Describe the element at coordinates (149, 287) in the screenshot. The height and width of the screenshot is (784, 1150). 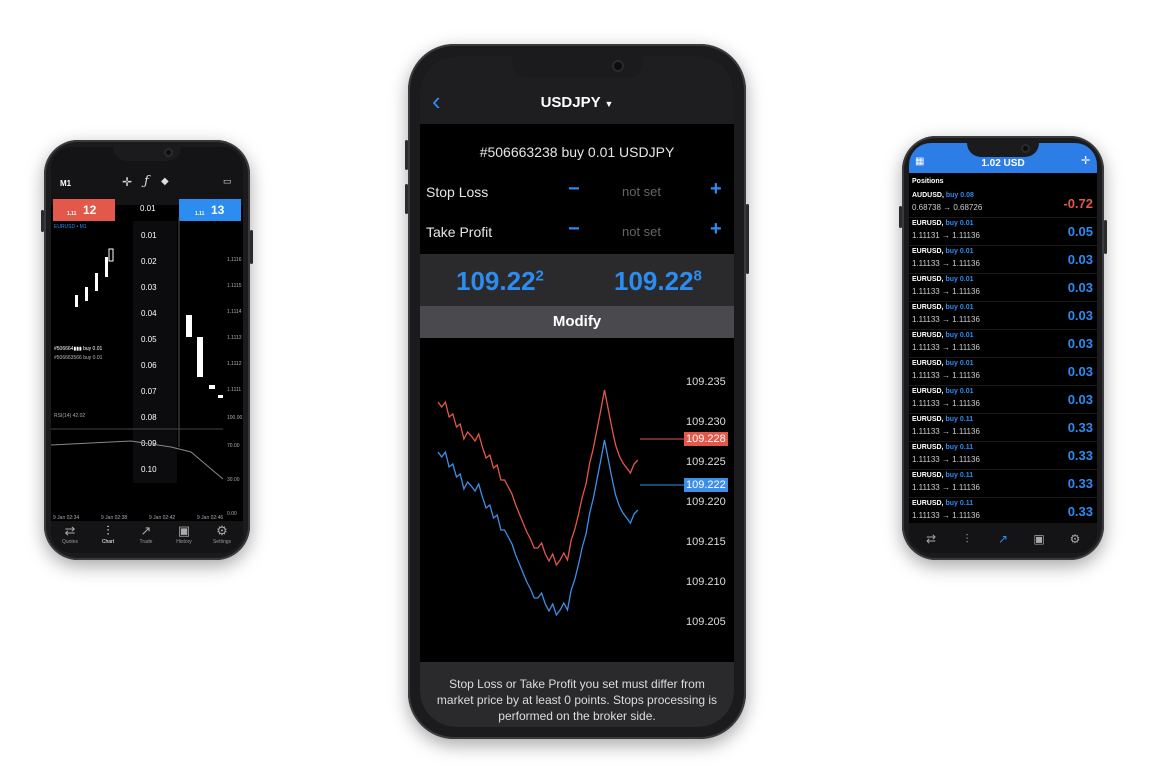
I see `volume-option: 0.03` at that location.